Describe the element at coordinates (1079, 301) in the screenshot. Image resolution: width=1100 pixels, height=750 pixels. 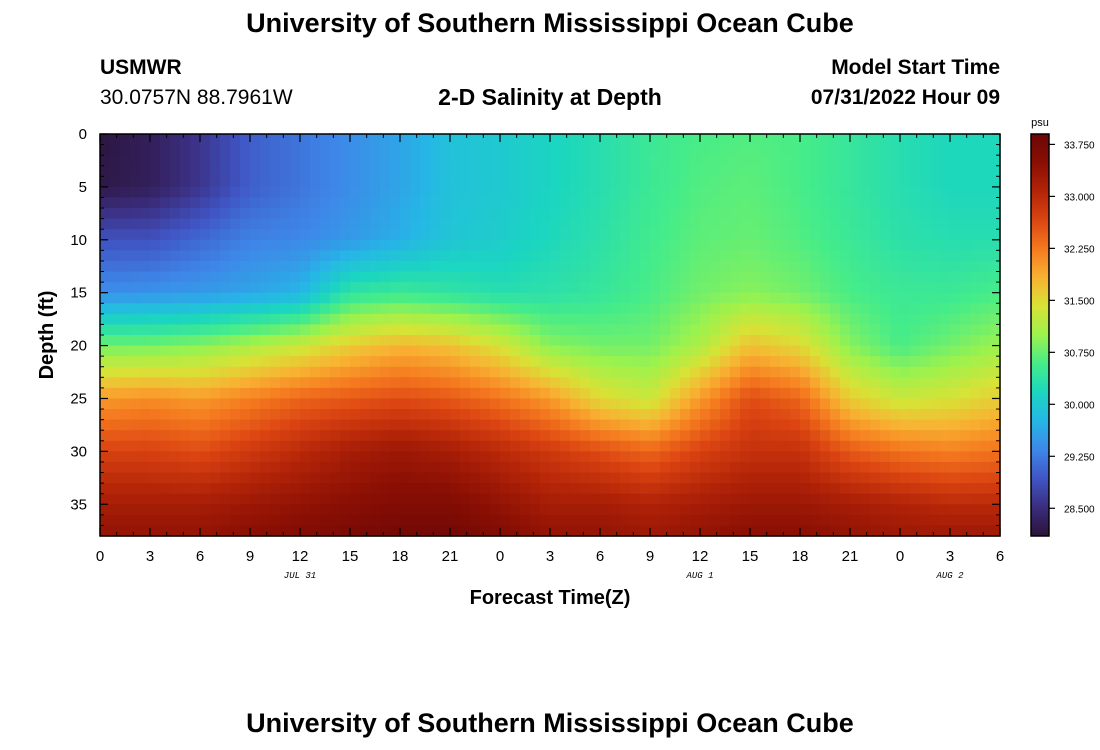
I see `colorbar-tick-label: 31.500` at that location.